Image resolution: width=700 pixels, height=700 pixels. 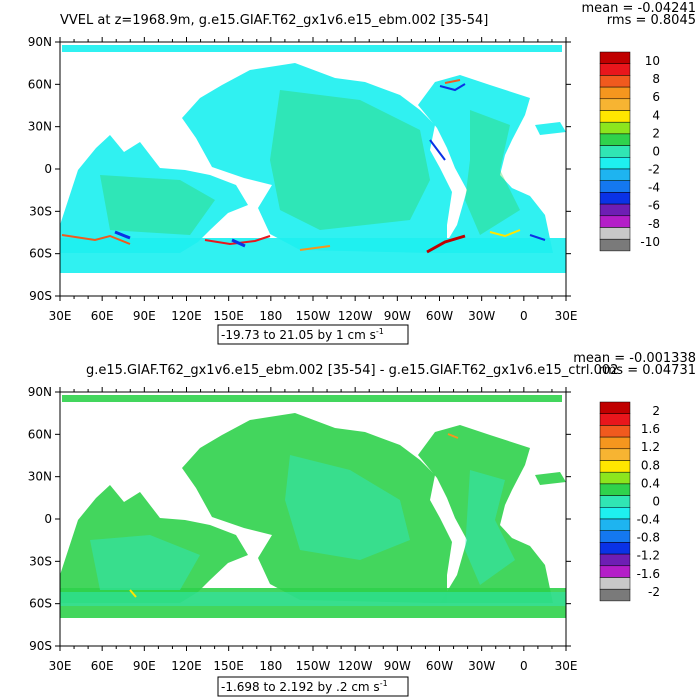 I want to click on colorbar-label: 8, so click(x=656, y=79).